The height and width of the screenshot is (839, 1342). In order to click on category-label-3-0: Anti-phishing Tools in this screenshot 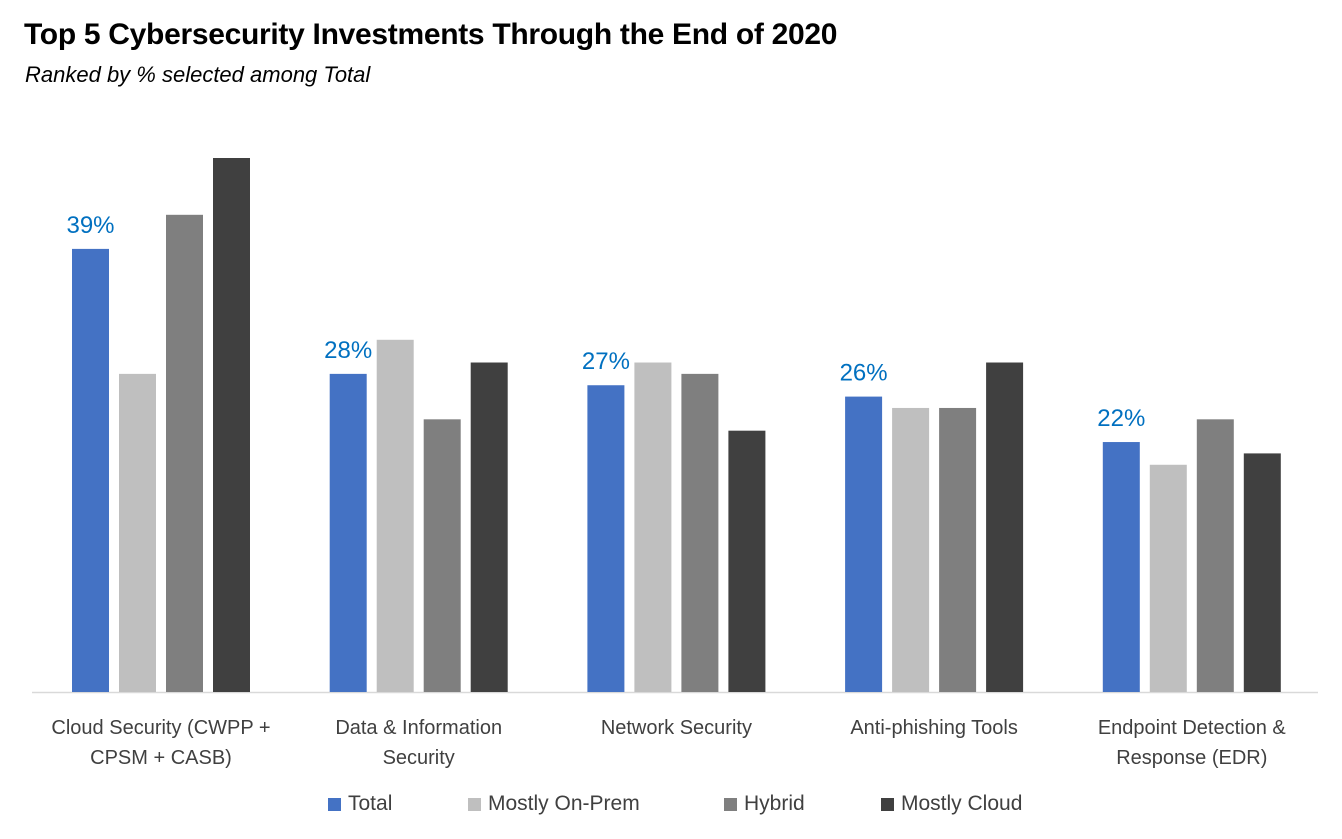, I will do `click(934, 728)`.